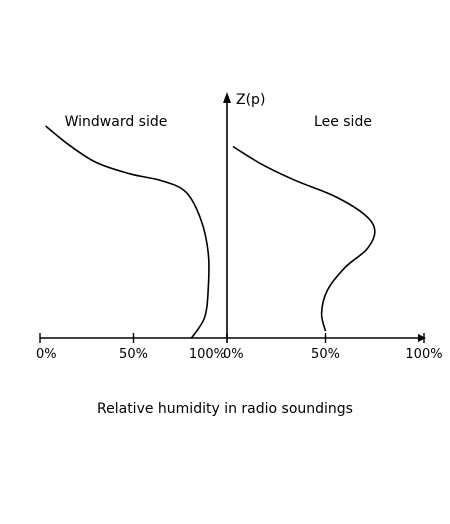  What do you see at coordinates (127, 232) in the screenshot?
I see `windward-humidity-profile` at bounding box center [127, 232].